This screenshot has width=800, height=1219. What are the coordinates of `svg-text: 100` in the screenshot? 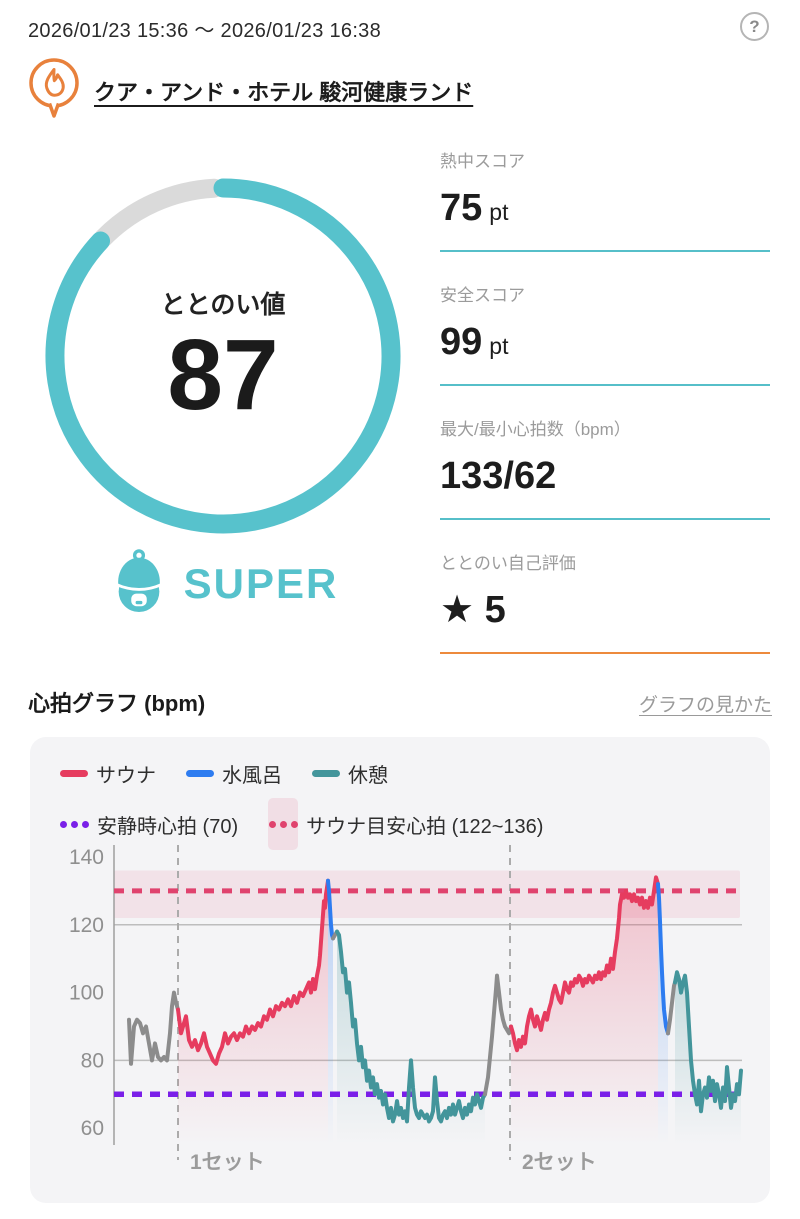 It's located at (86, 993).